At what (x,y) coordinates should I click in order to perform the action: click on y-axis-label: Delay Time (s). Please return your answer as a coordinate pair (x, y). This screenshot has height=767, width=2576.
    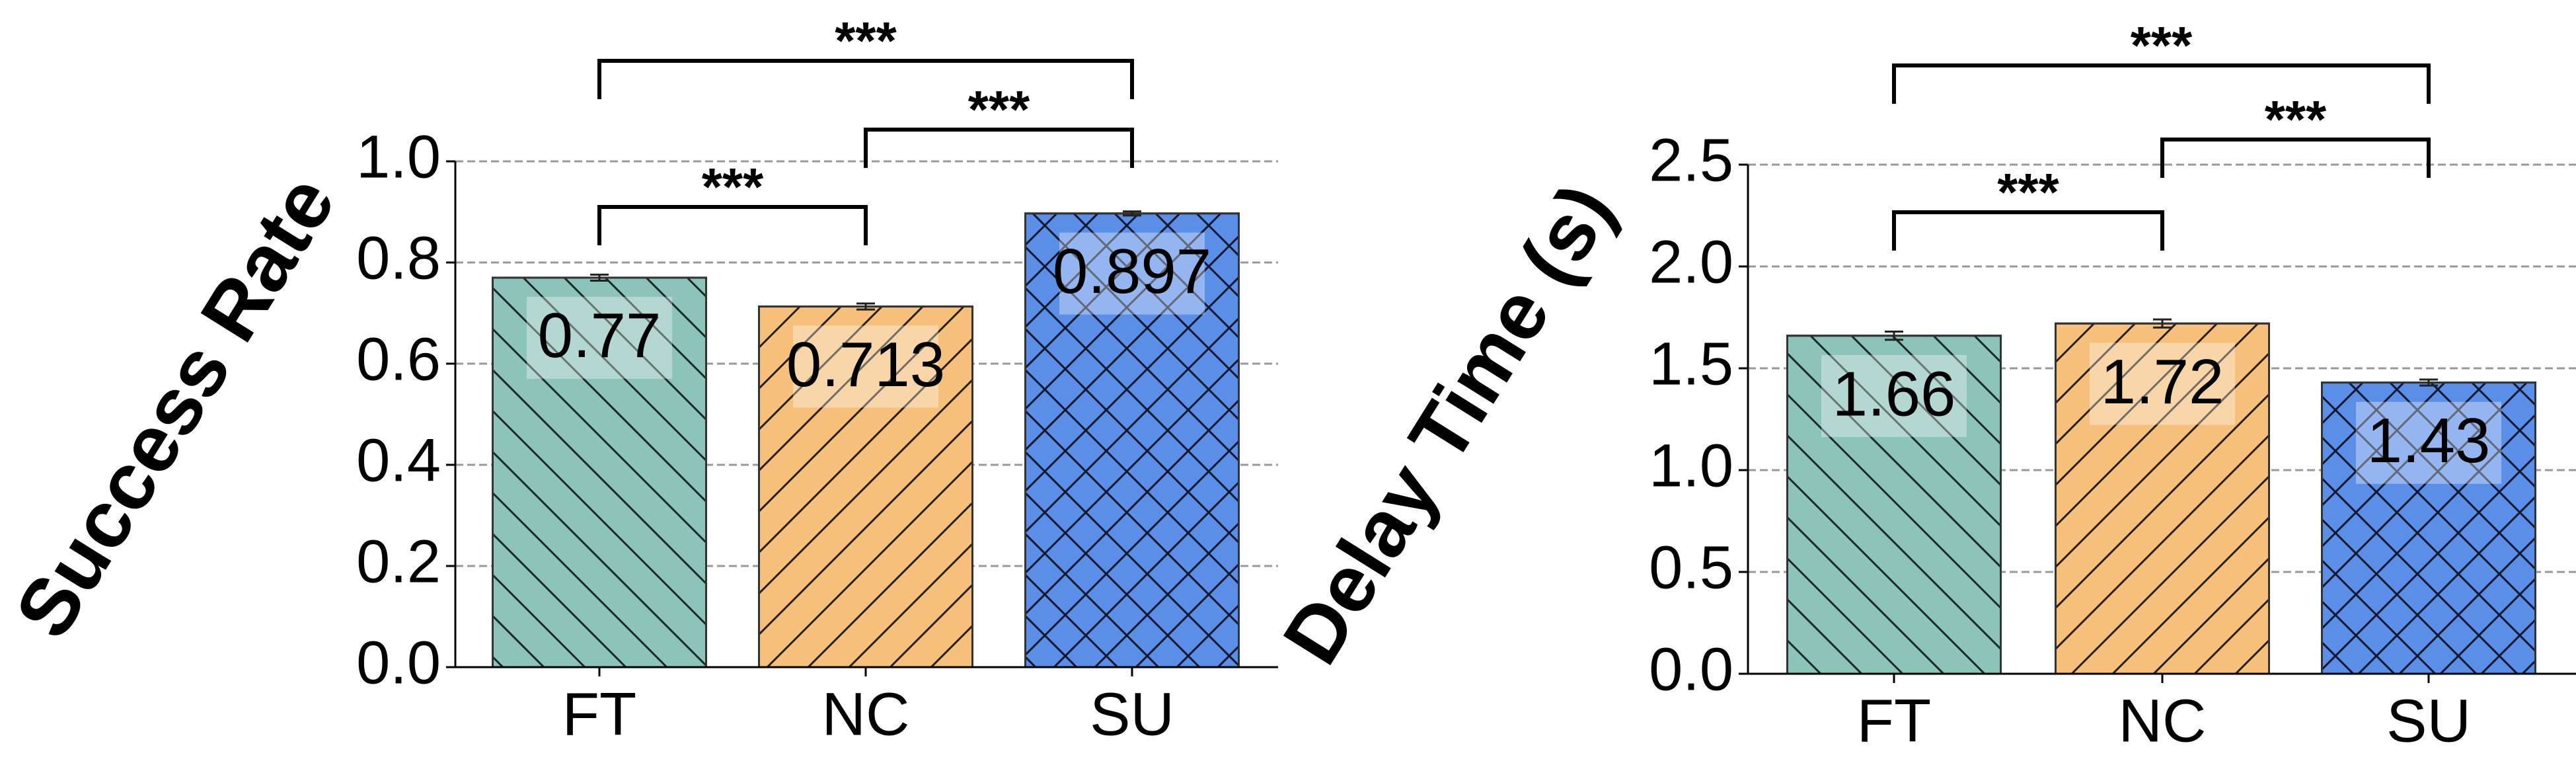
    Looking at the image, I should click on (1448, 424).